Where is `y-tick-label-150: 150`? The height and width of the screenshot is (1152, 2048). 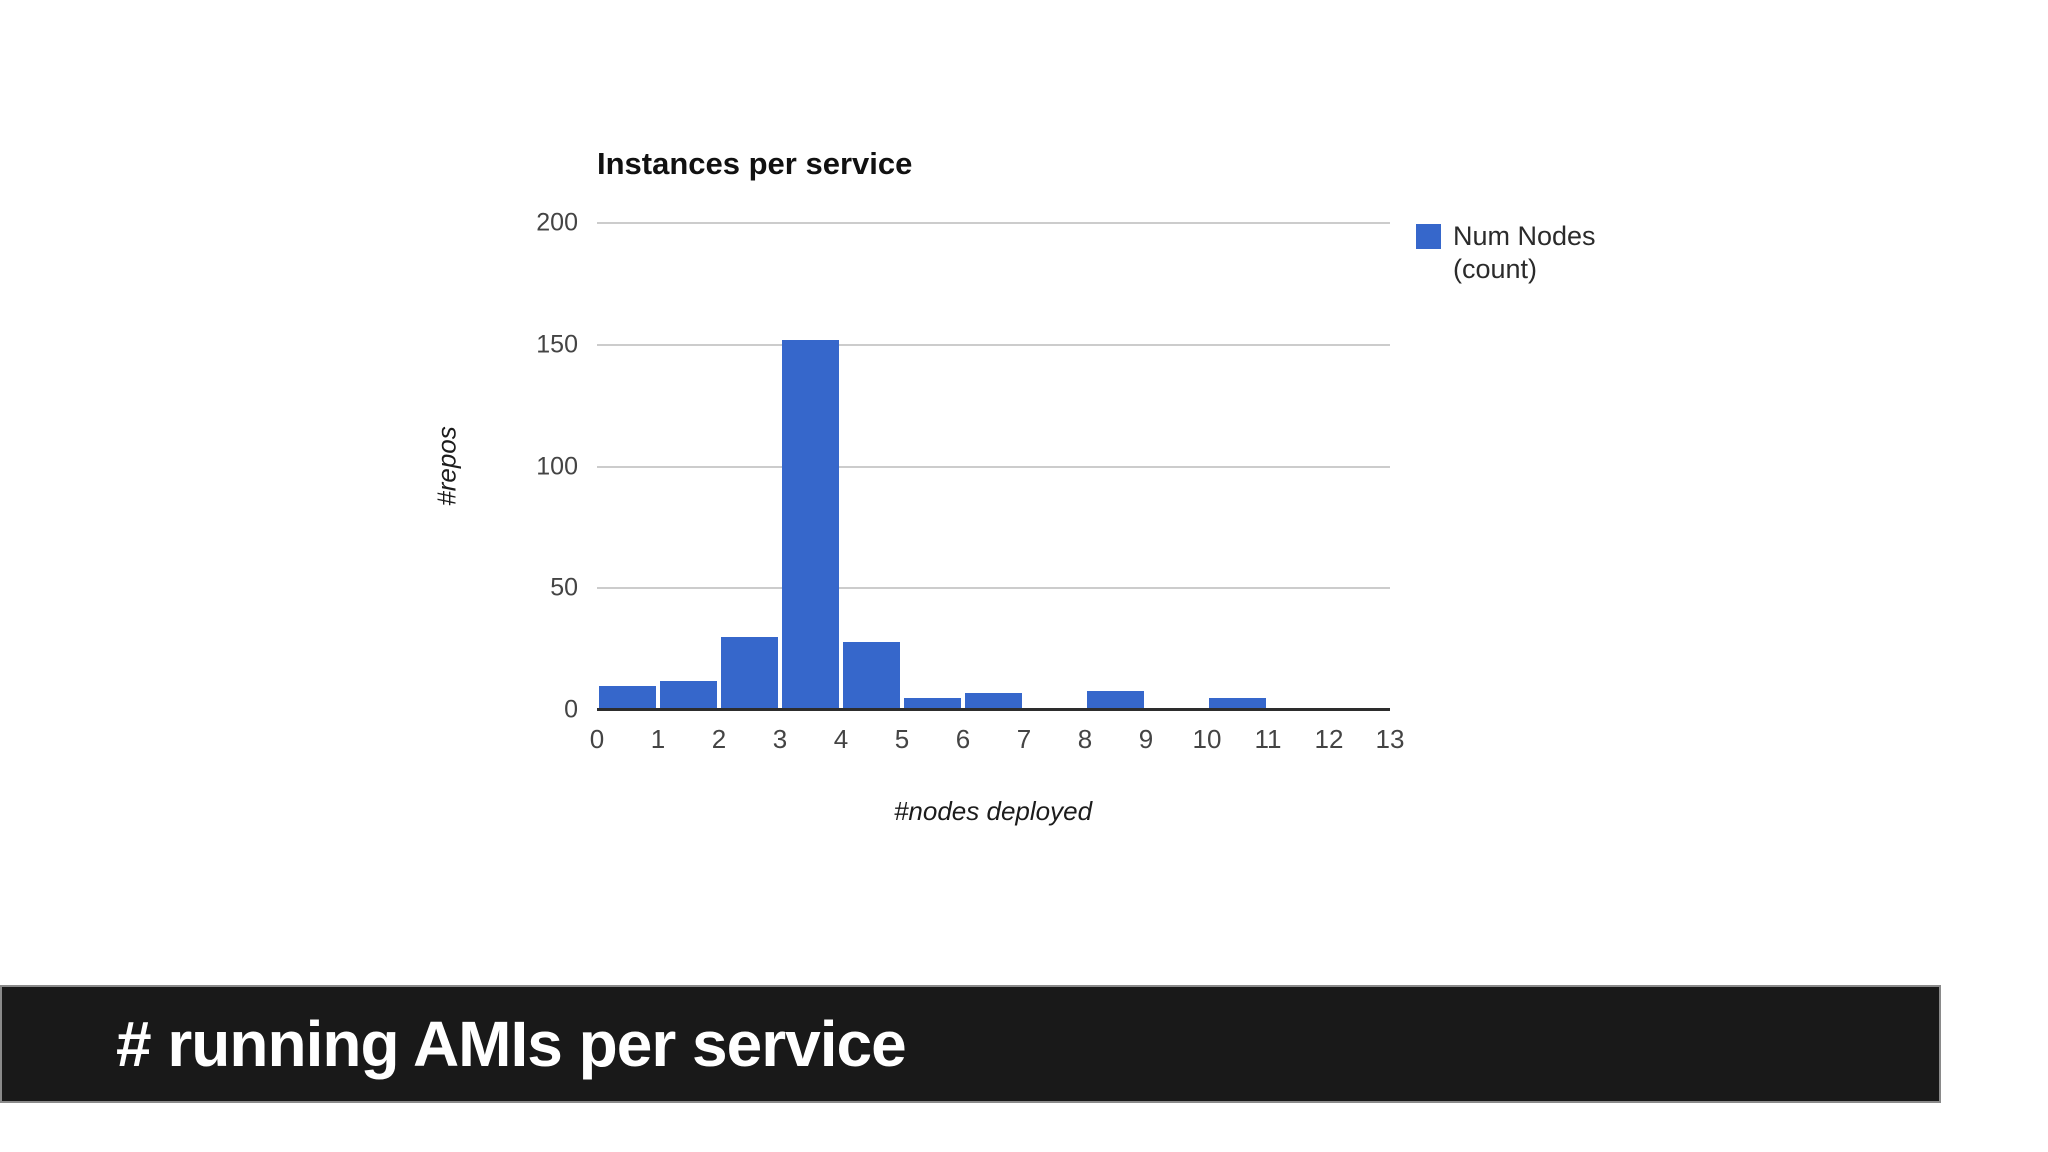
y-tick-label-150: 150 is located at coordinates (557, 344).